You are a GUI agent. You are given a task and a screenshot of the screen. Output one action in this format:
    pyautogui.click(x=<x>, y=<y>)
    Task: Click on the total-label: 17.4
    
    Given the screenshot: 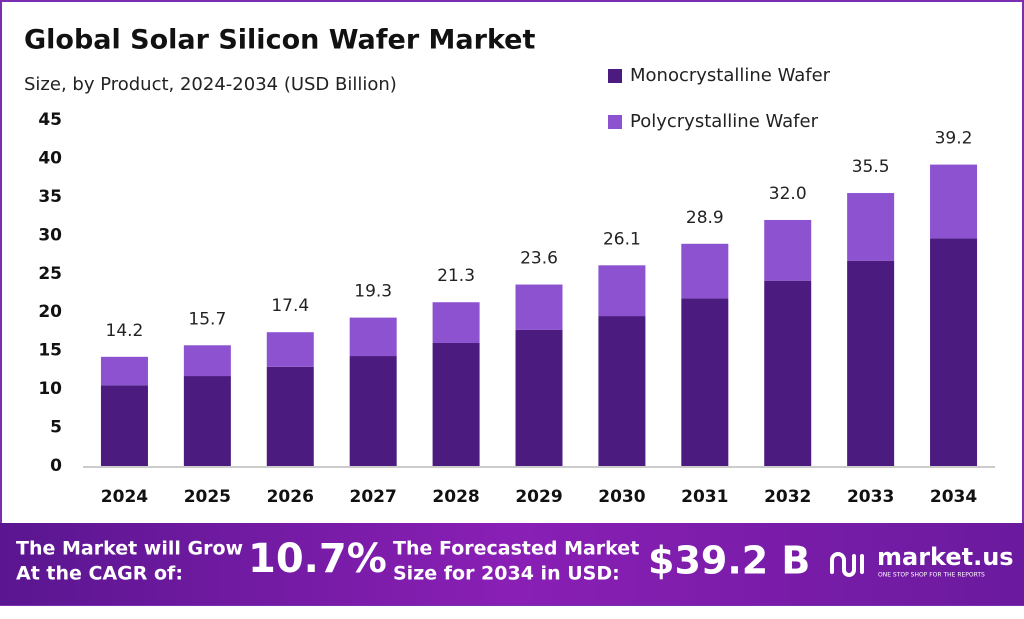 What is the action you would take?
    pyautogui.click(x=290, y=306)
    